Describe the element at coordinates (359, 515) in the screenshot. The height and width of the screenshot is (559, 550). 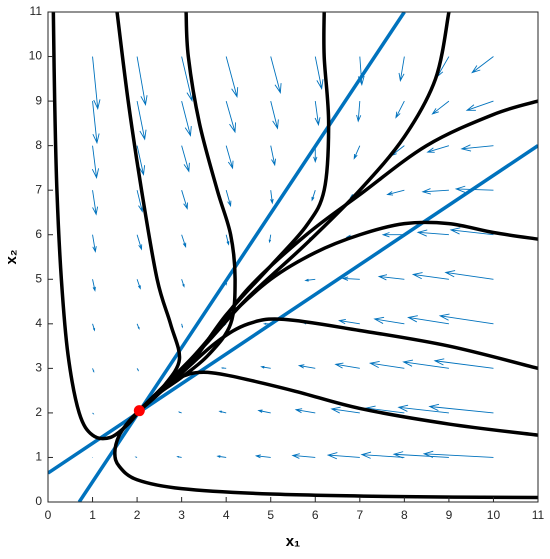
I see `x-tick-label: 7` at that location.